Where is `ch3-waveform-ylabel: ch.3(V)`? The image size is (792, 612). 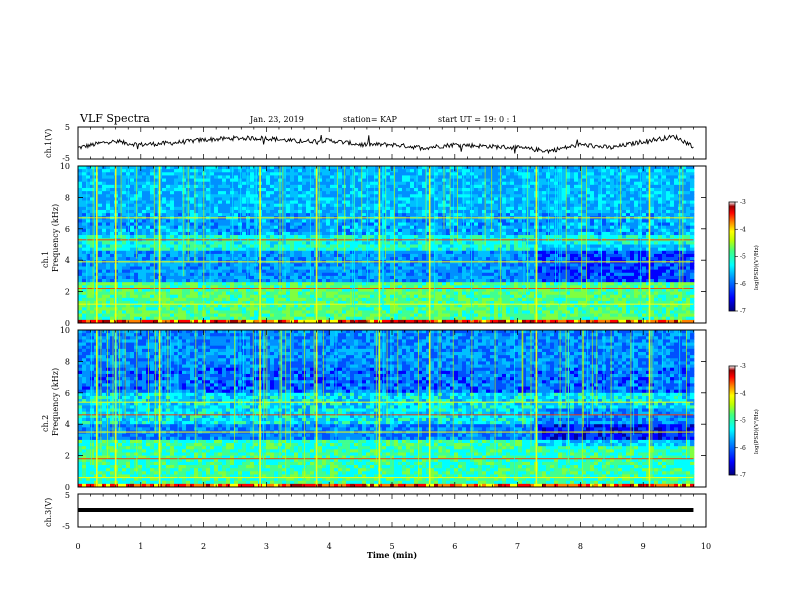 ch3-waveform-ylabel: ch.3(V) is located at coordinates (48, 512).